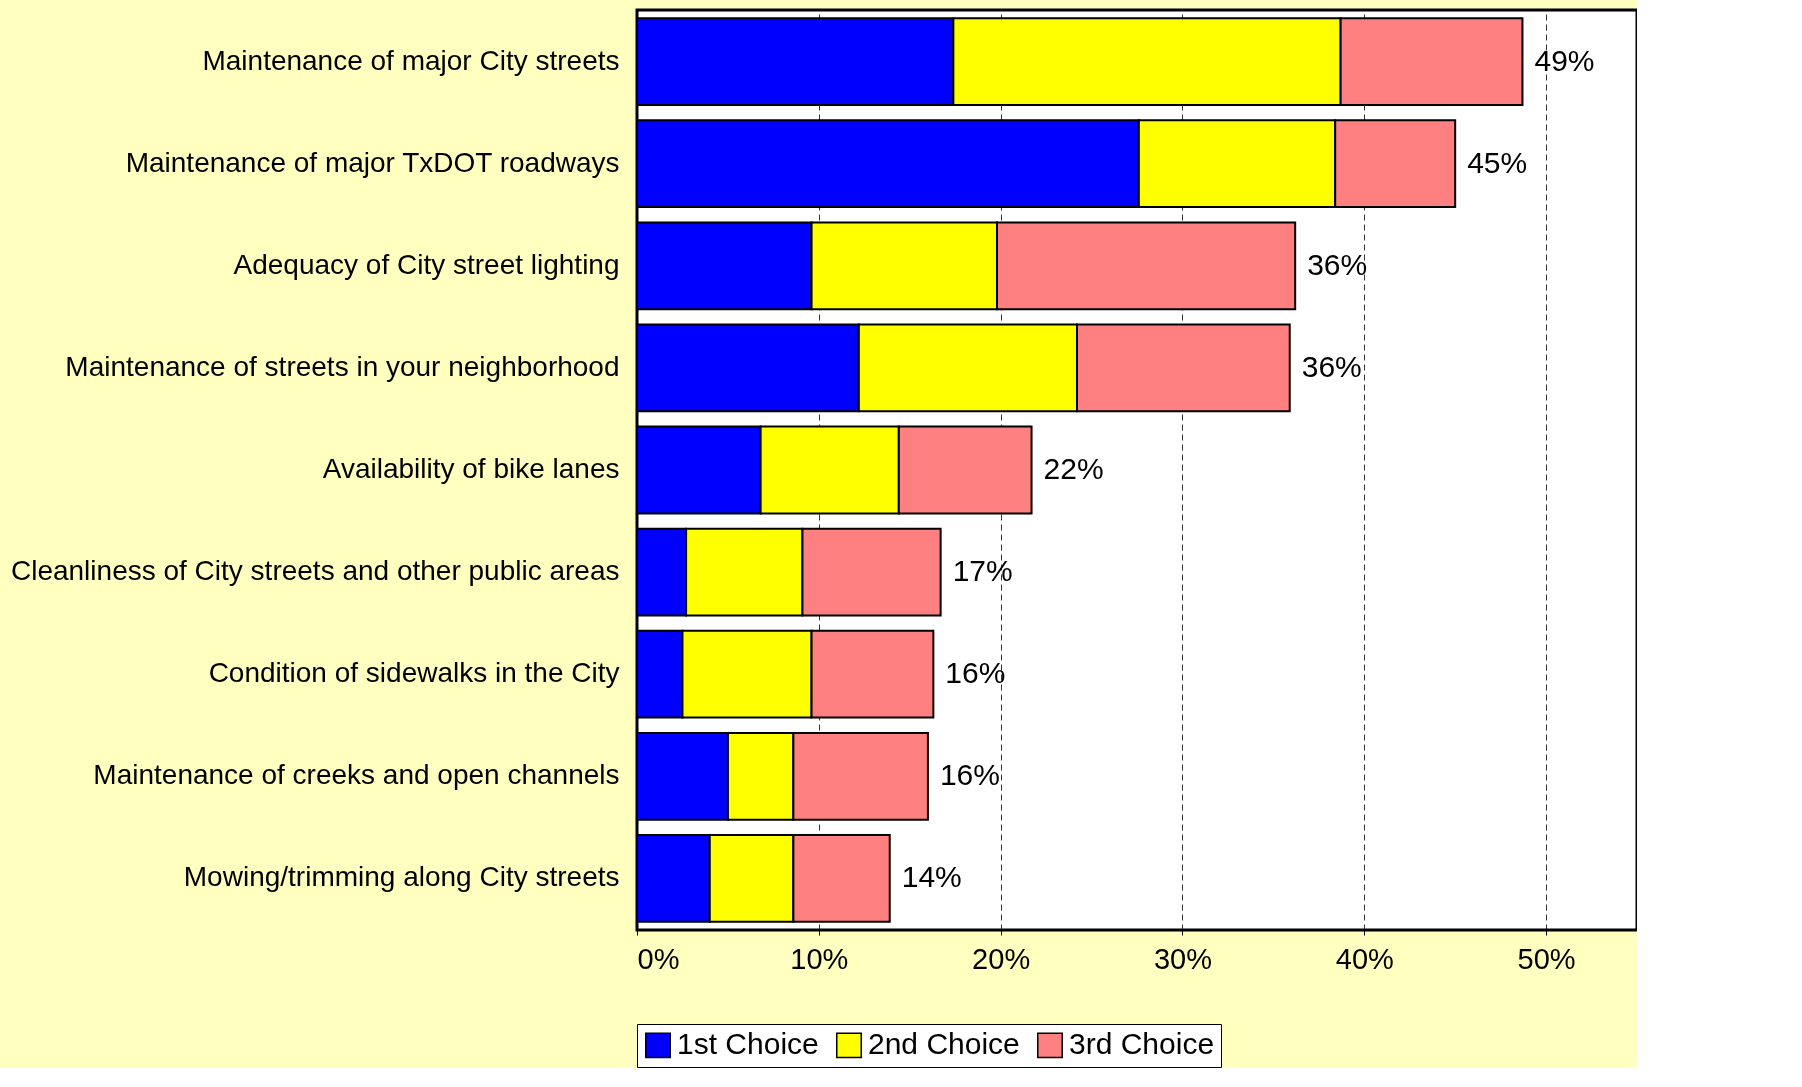 Image resolution: width=1802 pixels, height=1087 pixels. Describe the element at coordinates (1001, 958) in the screenshot. I see `x-tick-label: 20%` at that location.